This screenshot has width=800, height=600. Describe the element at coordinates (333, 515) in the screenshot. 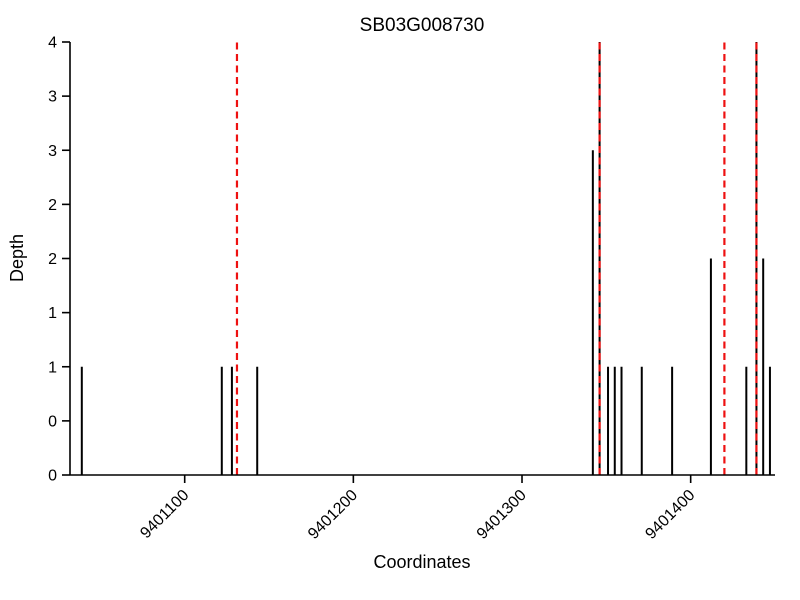

I see `x-tick-label: 9401200` at that location.